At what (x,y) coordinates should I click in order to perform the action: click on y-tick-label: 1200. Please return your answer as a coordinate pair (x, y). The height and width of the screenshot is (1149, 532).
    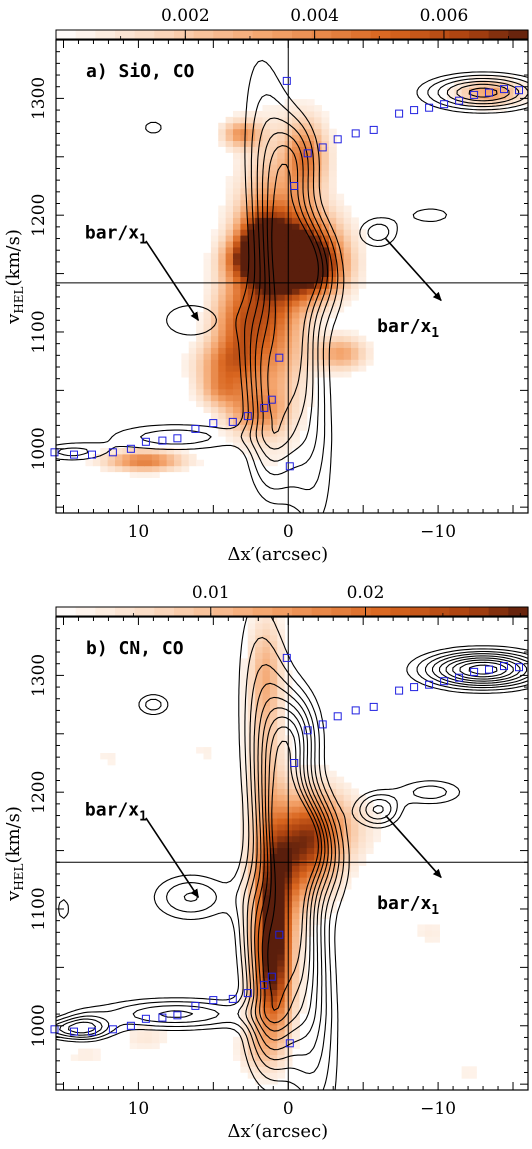
    Looking at the image, I should click on (39, 215).